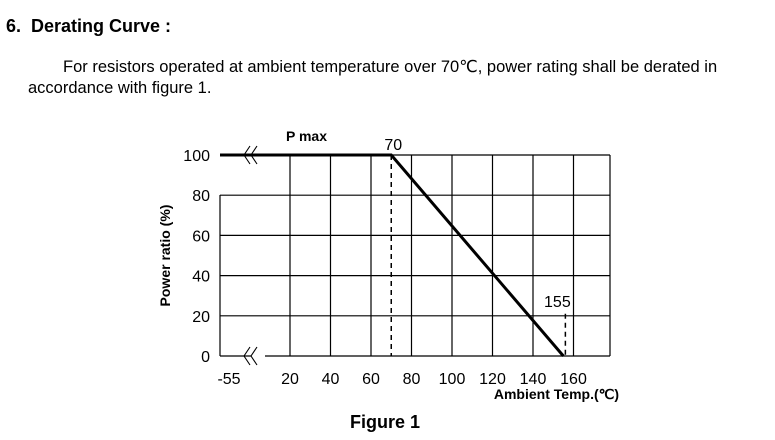 Image resolution: width=775 pixels, height=440 pixels. Describe the element at coordinates (14, 26) in the screenshot. I see `section-number: 6.` at that location.